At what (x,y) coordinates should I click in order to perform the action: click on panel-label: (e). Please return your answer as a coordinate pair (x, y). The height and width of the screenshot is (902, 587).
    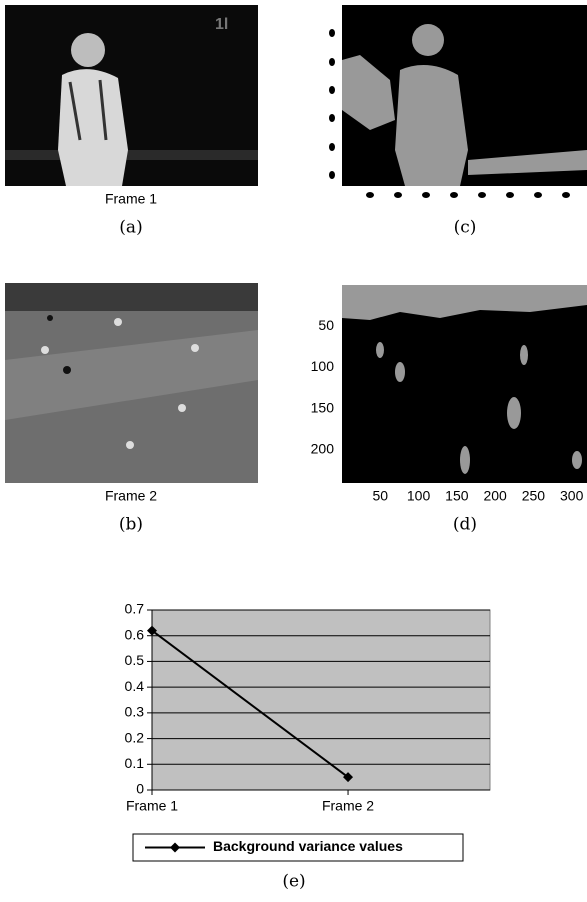
    Looking at the image, I should click on (293, 882).